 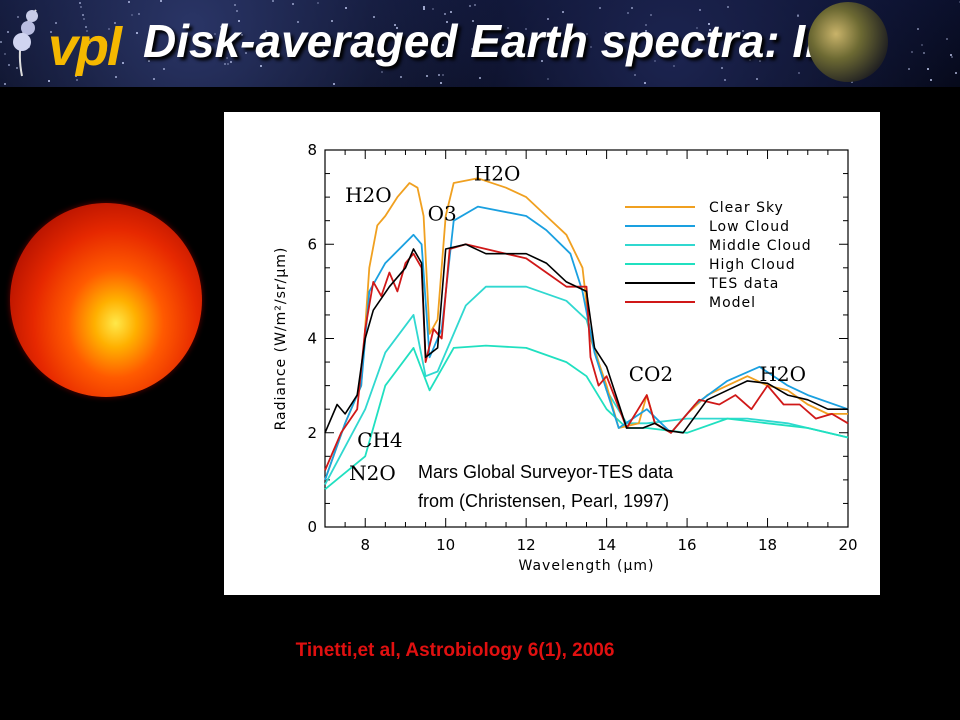 What do you see at coordinates (281, 339) in the screenshot?
I see `y-axis-label: Radiance (W/m²/sr/μm)` at bounding box center [281, 339].